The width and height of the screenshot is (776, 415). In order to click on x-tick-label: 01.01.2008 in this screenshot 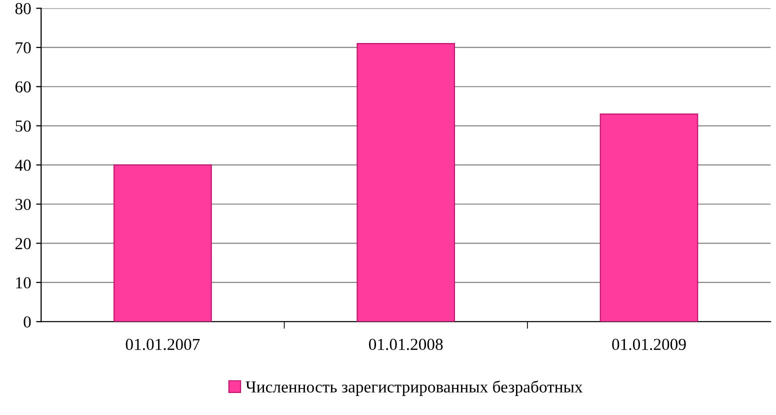, I will do `click(405, 344)`.